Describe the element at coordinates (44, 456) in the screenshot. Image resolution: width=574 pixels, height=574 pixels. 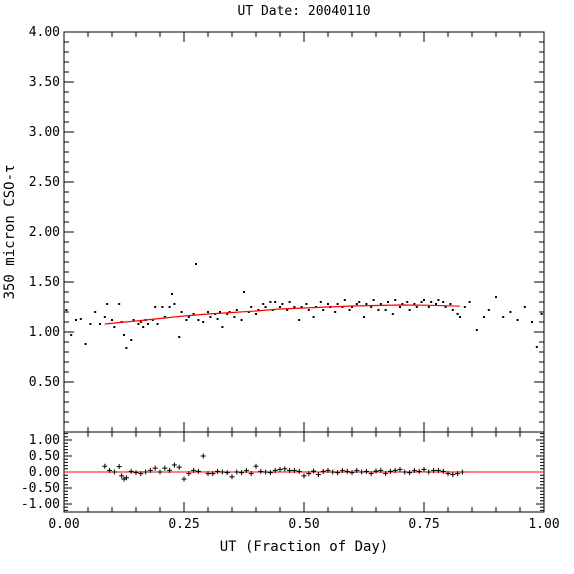
I see `bottom-y-tick-label: 0.50` at that location.